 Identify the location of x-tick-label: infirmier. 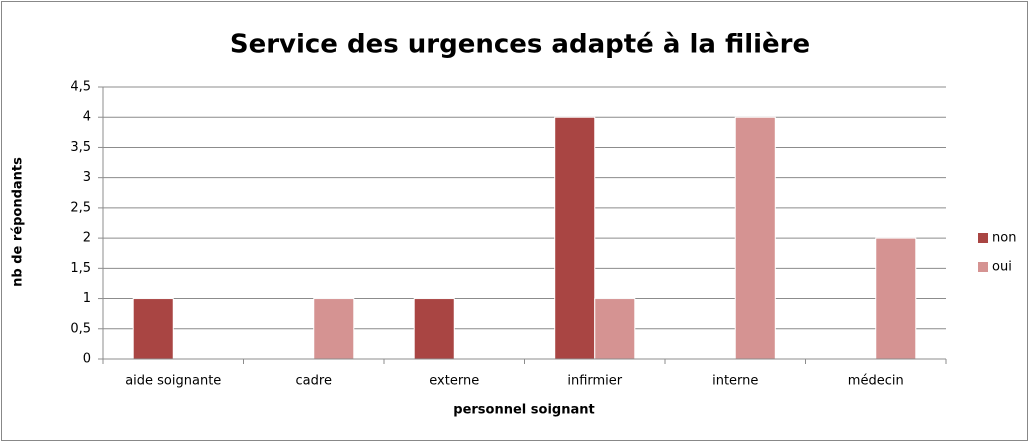
(594, 381).